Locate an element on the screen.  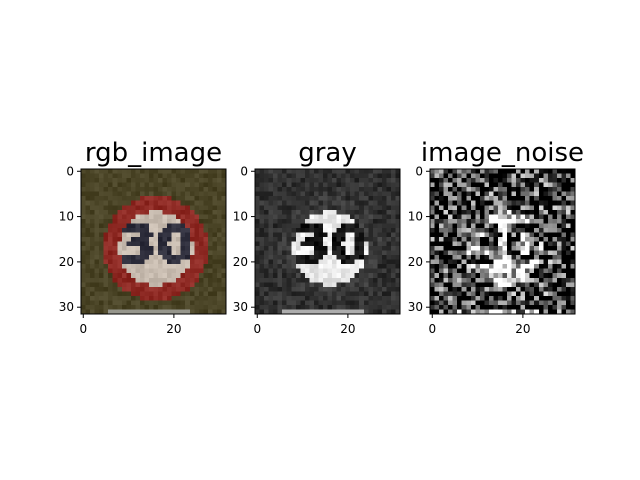
panel-rgb-image: rgb_image 0 10 20 30 0 20 is located at coordinates (143, 237).